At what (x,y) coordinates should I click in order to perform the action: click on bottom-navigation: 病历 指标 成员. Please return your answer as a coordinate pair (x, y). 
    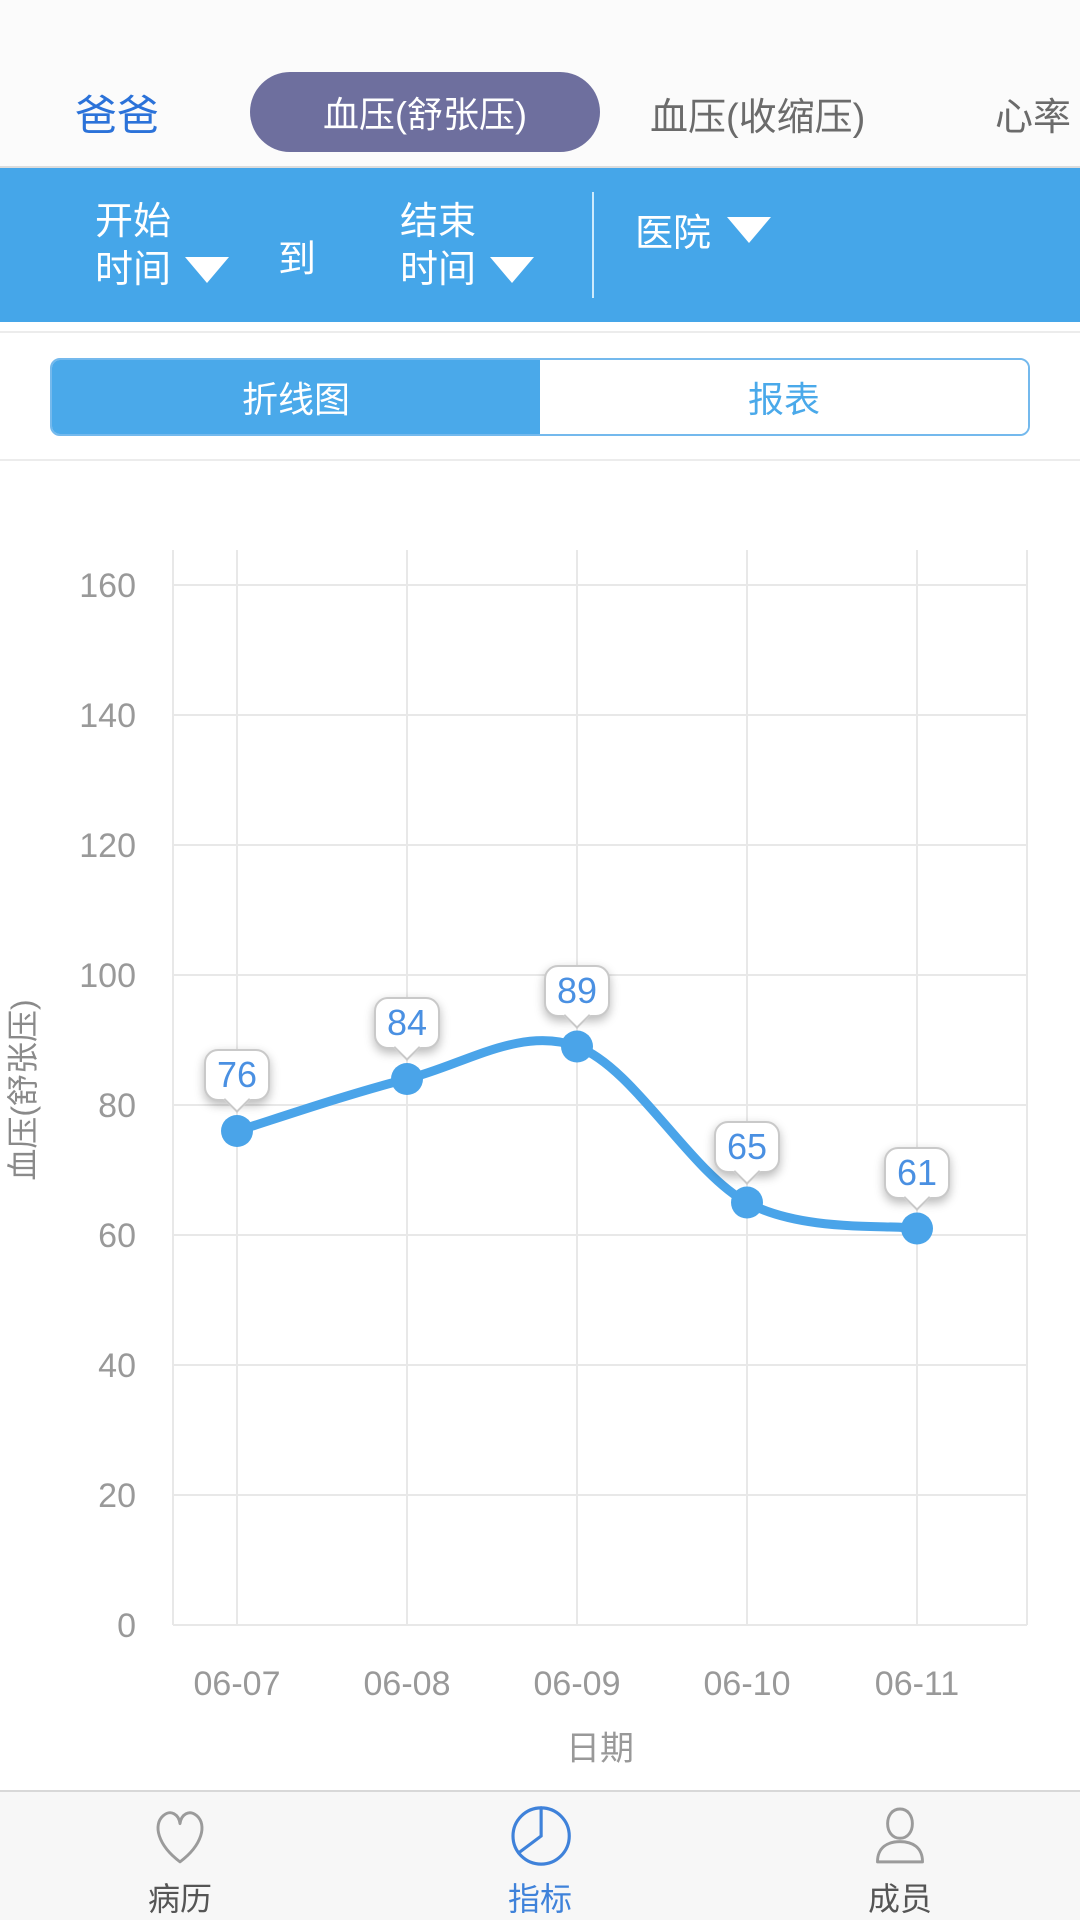
    Looking at the image, I should click on (540, 1855).